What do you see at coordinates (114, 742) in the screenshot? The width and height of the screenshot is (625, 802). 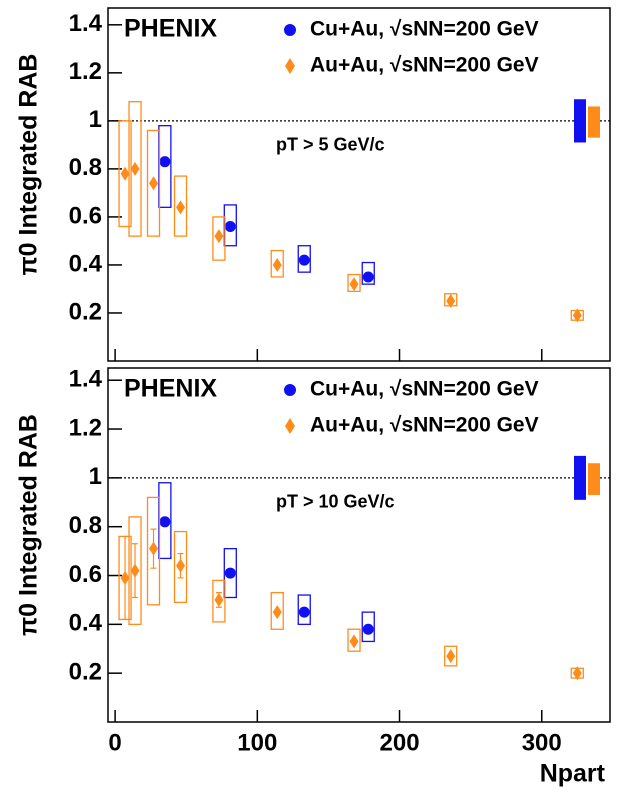 I see `x-tick-label: 0` at bounding box center [114, 742].